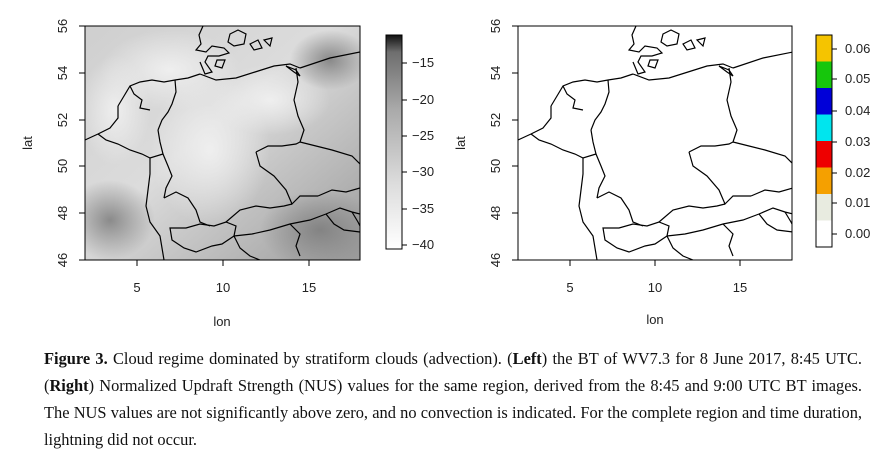 This screenshot has height=458, width=882. What do you see at coordinates (527, 358) in the screenshot?
I see `caption-left: Left` at bounding box center [527, 358].